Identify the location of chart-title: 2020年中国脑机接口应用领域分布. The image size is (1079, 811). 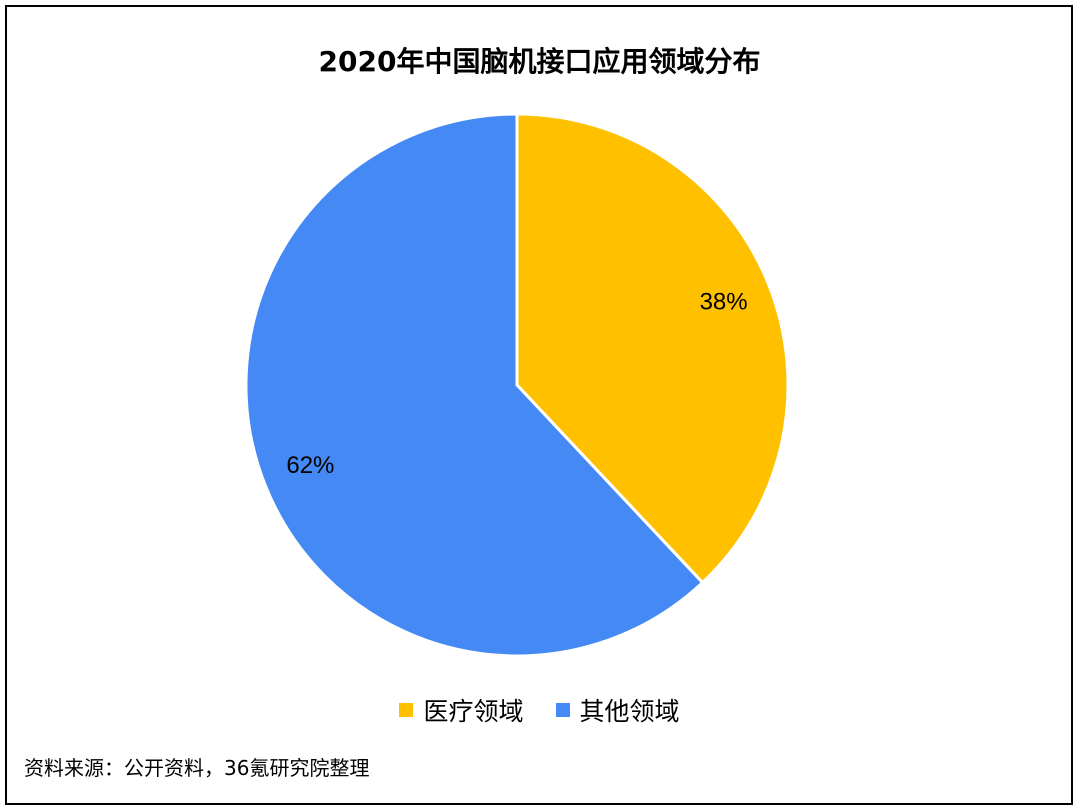
(539, 61).